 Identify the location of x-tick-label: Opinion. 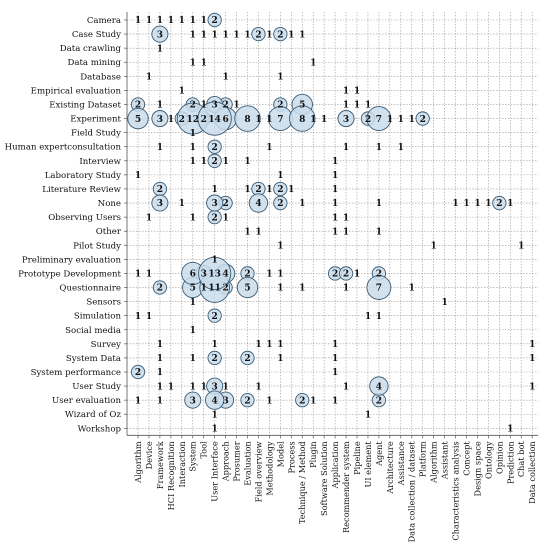
(499, 457).